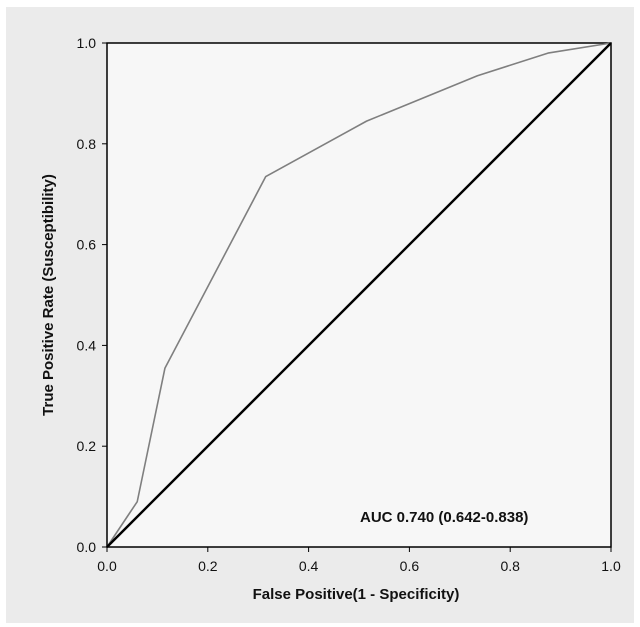 This screenshot has width=640, height=627. What do you see at coordinates (87, 345) in the screenshot?
I see `y-tick-label: 0.4` at bounding box center [87, 345].